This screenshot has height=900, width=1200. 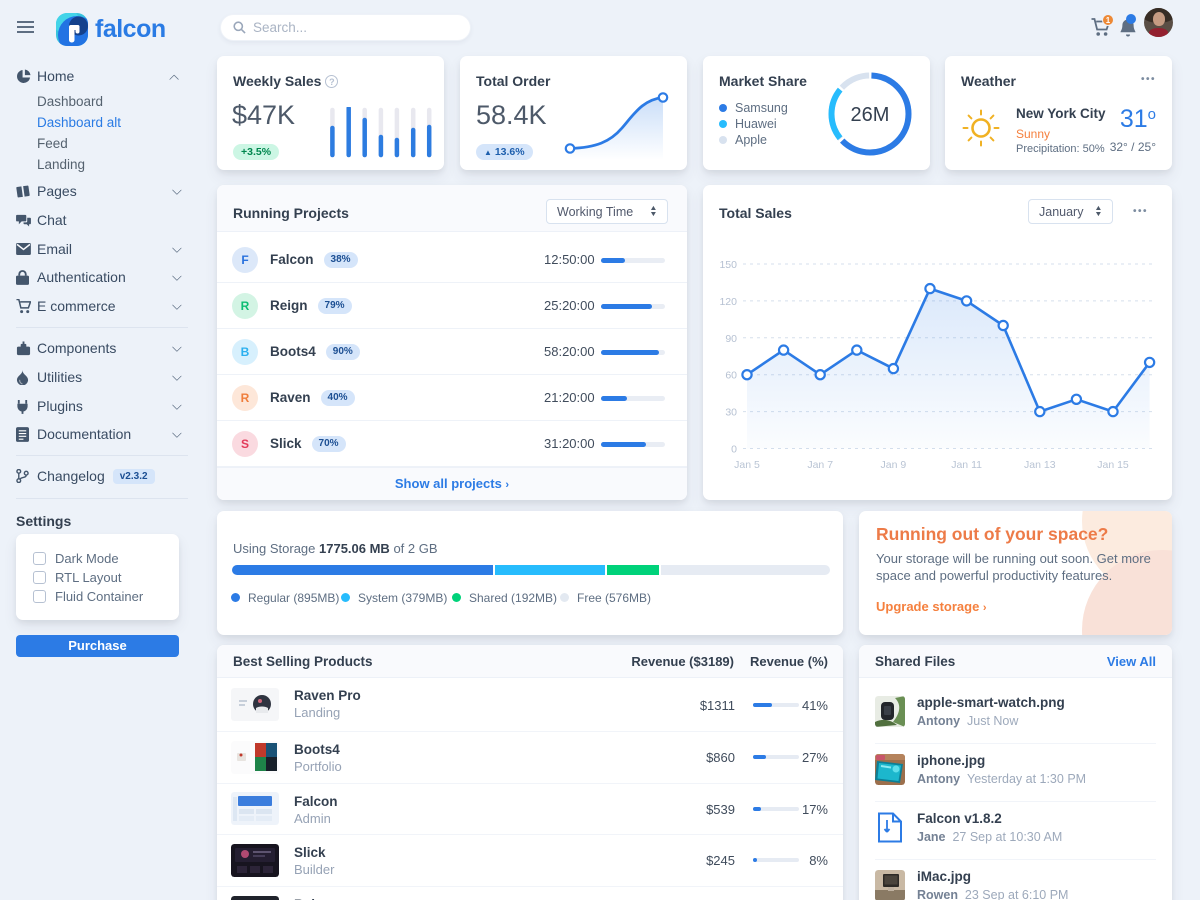 What do you see at coordinates (1040, 465) in the screenshot?
I see `svg-text: Jan 13` at bounding box center [1040, 465].